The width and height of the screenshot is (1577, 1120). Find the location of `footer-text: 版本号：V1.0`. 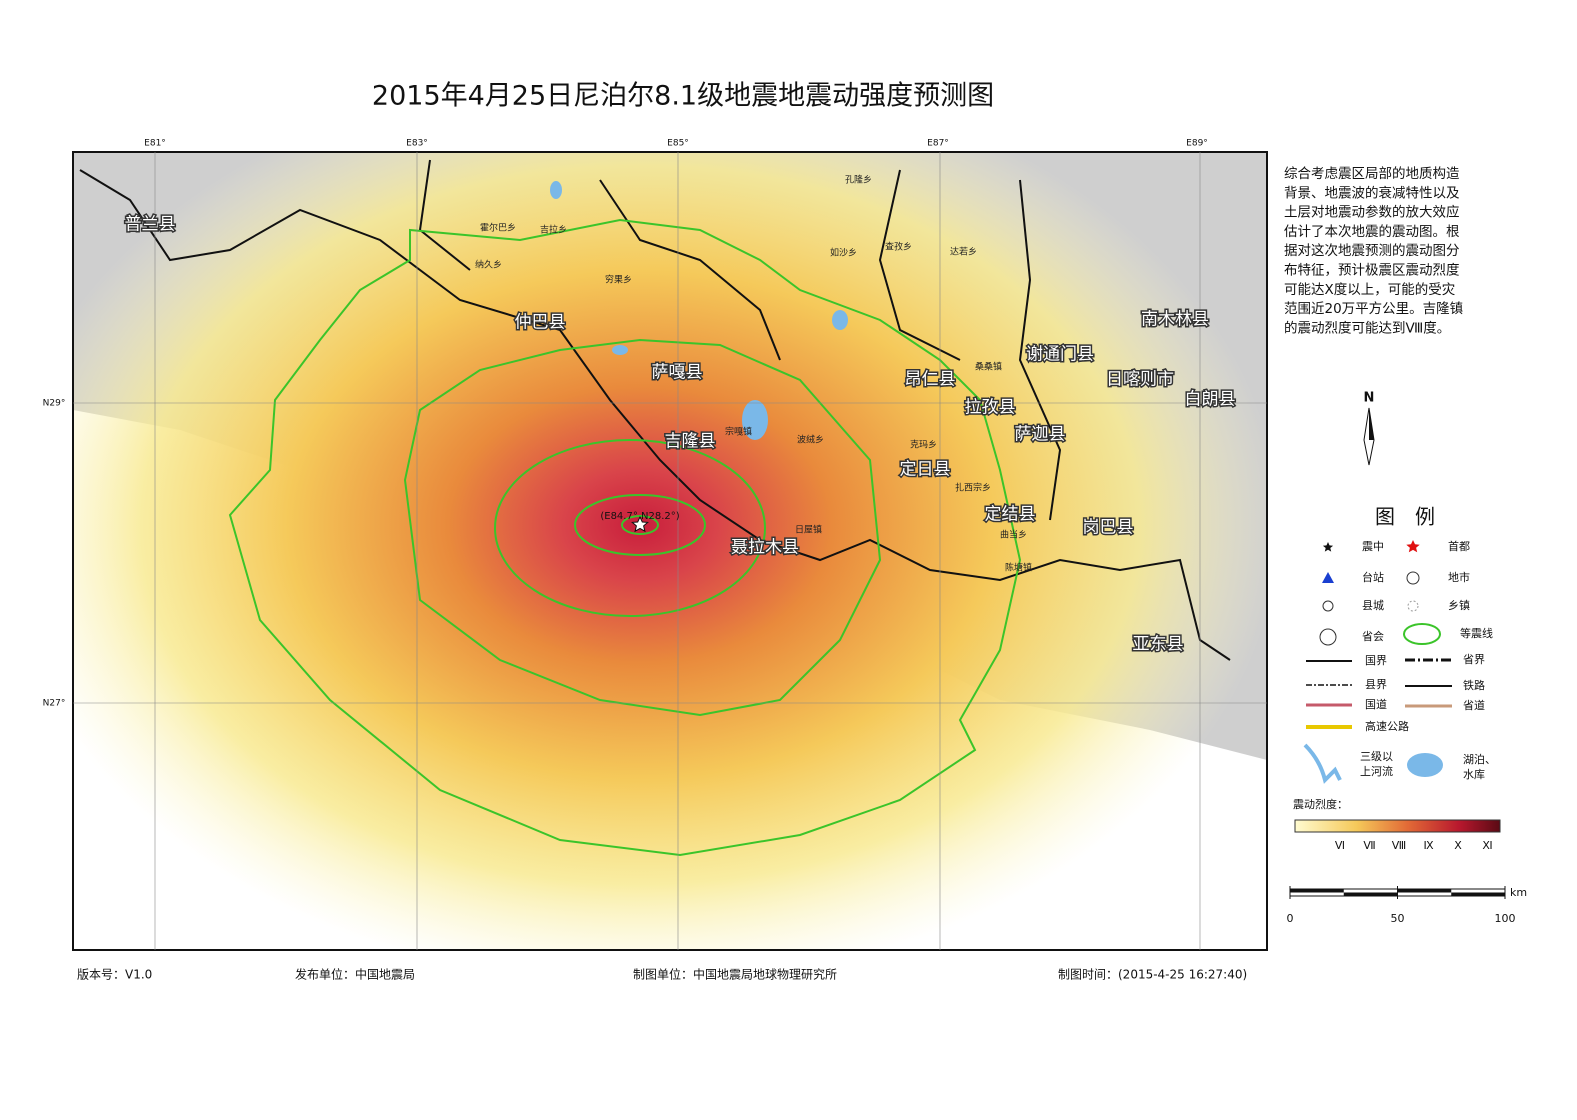

footer-text: 版本号：V1.0 is located at coordinates (114, 975).